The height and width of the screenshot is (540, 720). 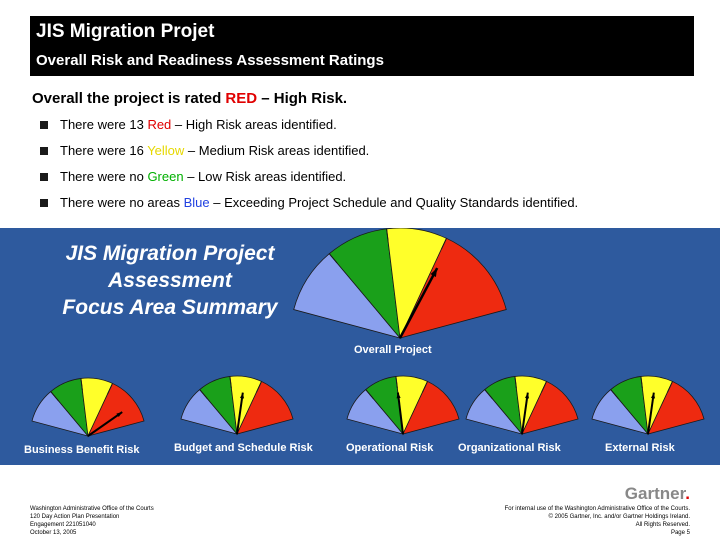 I want to click on color-word: Red, so click(x=159, y=124).